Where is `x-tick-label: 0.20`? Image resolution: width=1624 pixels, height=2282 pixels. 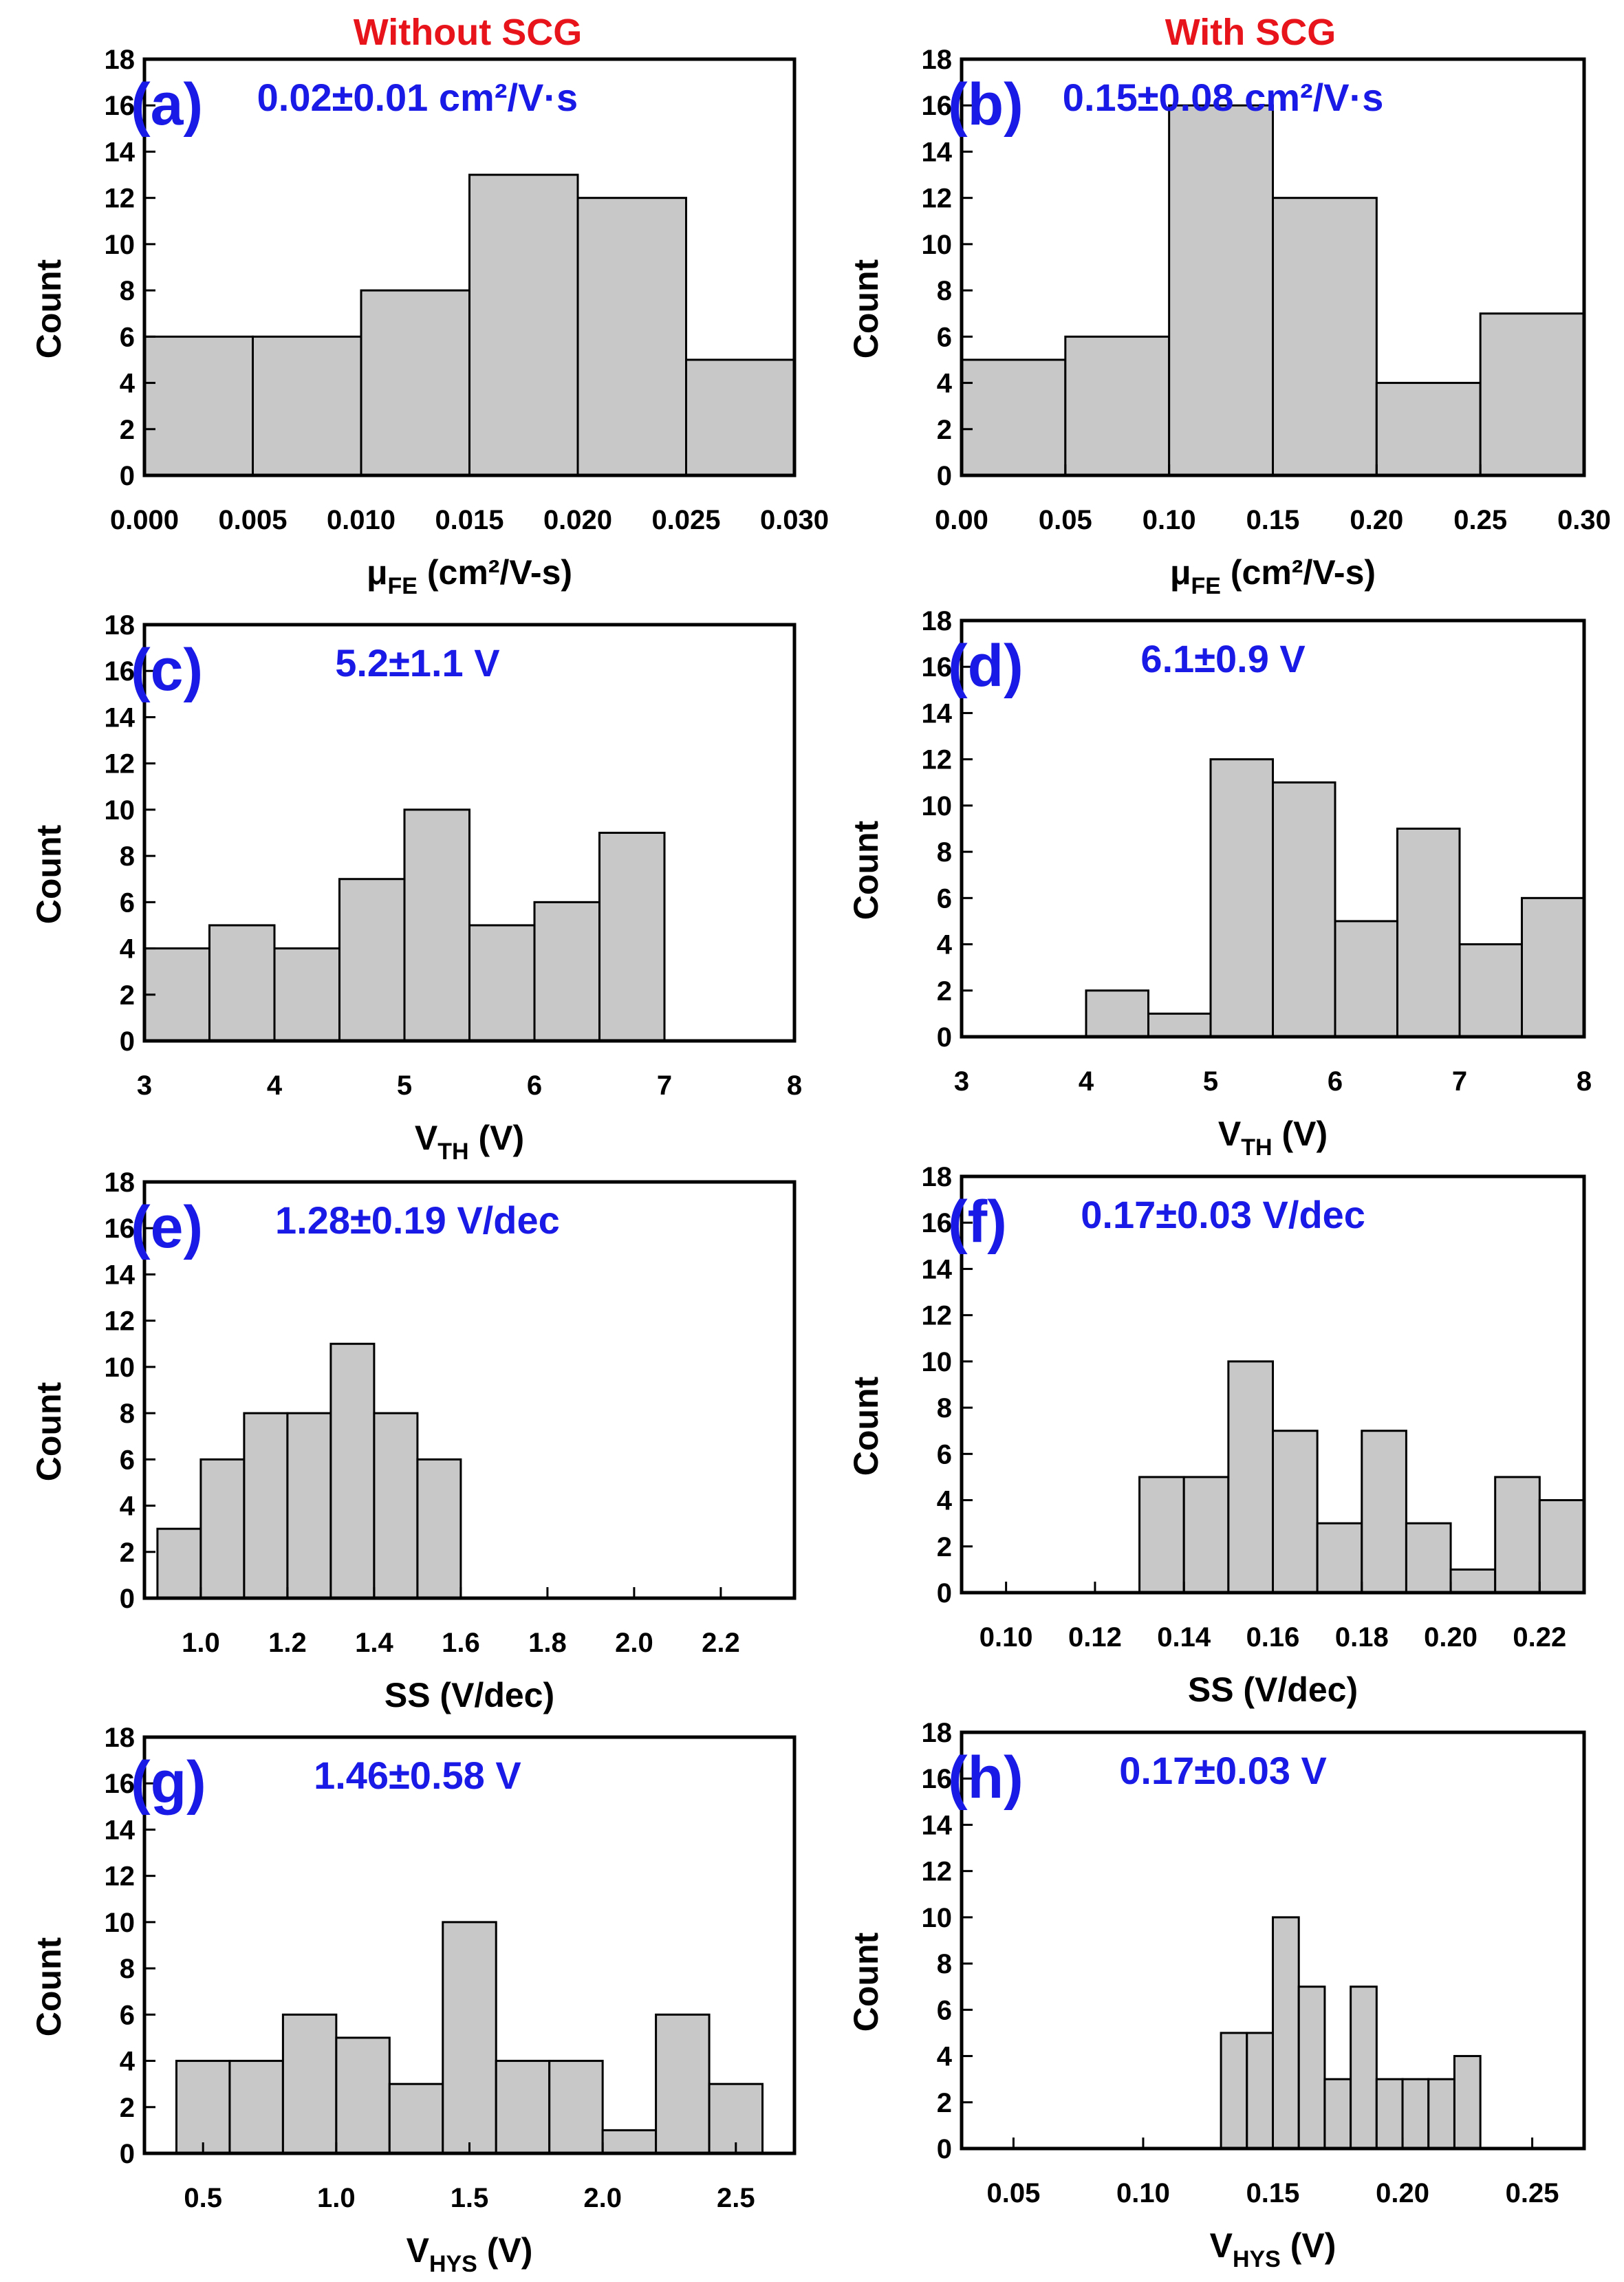 x-tick-label: 0.20 is located at coordinates (1376, 520).